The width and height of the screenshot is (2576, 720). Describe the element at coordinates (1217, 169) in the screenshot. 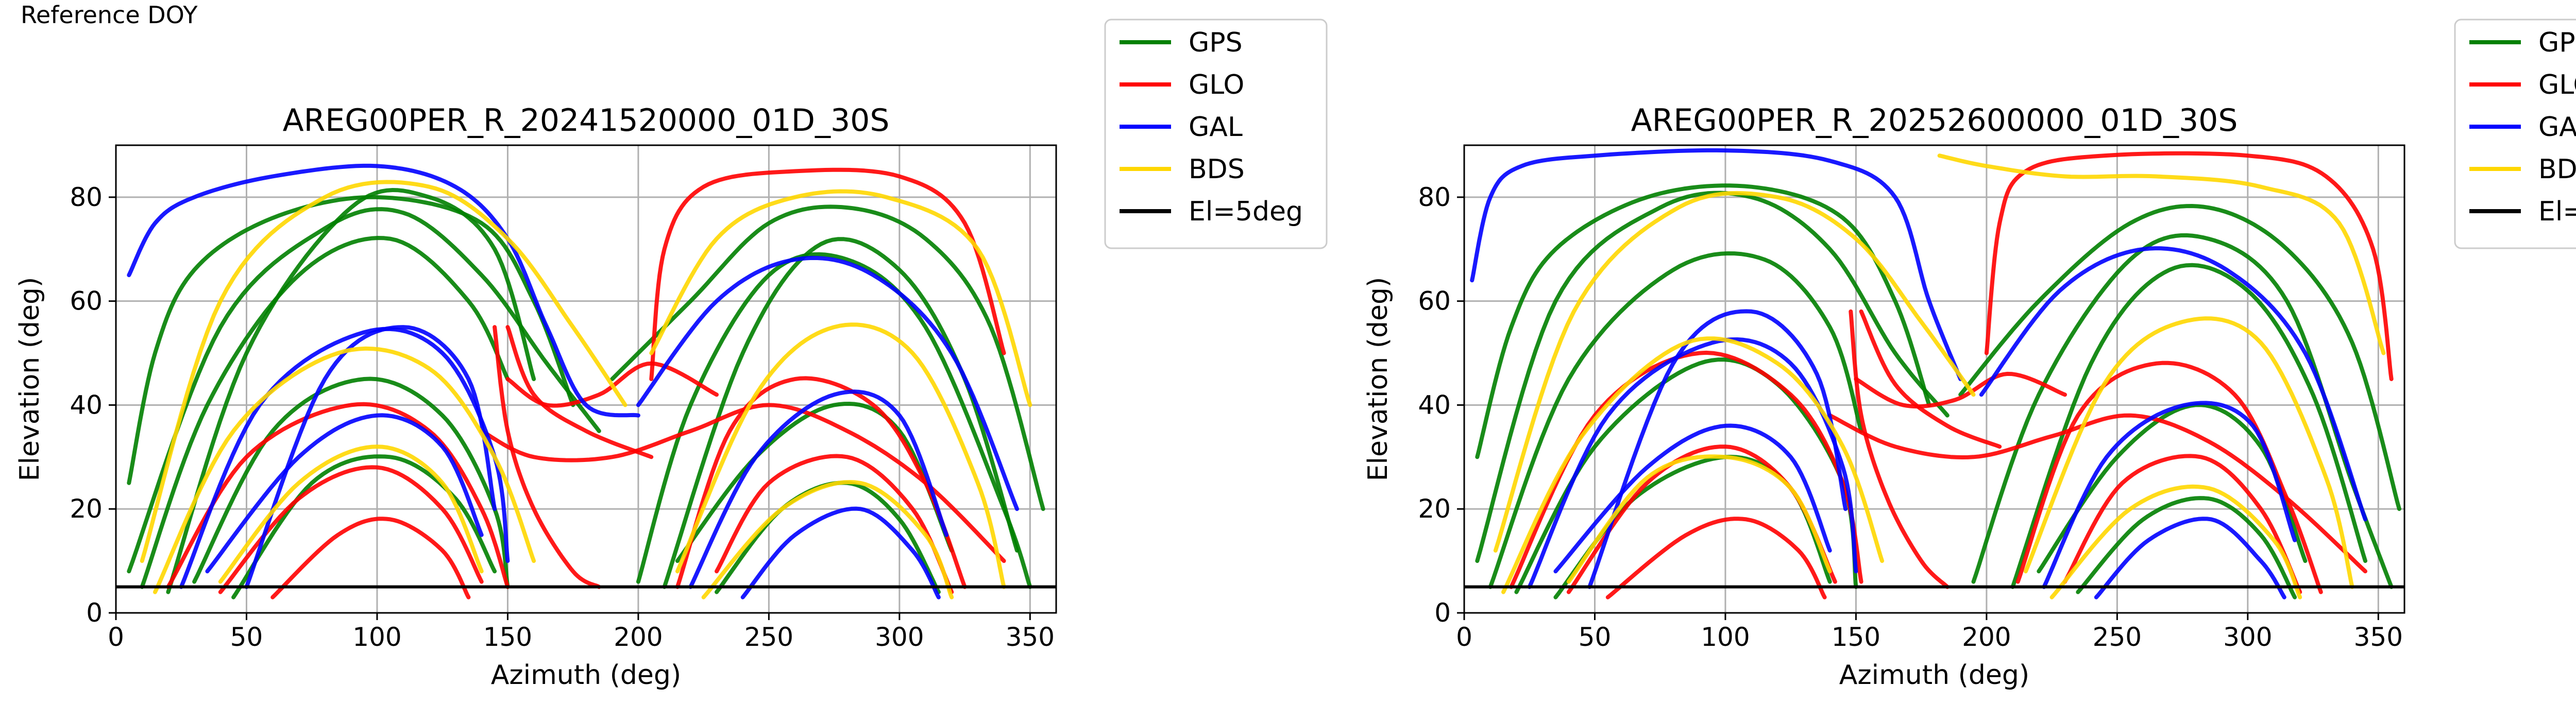

I see `legend-label: BDS` at that location.